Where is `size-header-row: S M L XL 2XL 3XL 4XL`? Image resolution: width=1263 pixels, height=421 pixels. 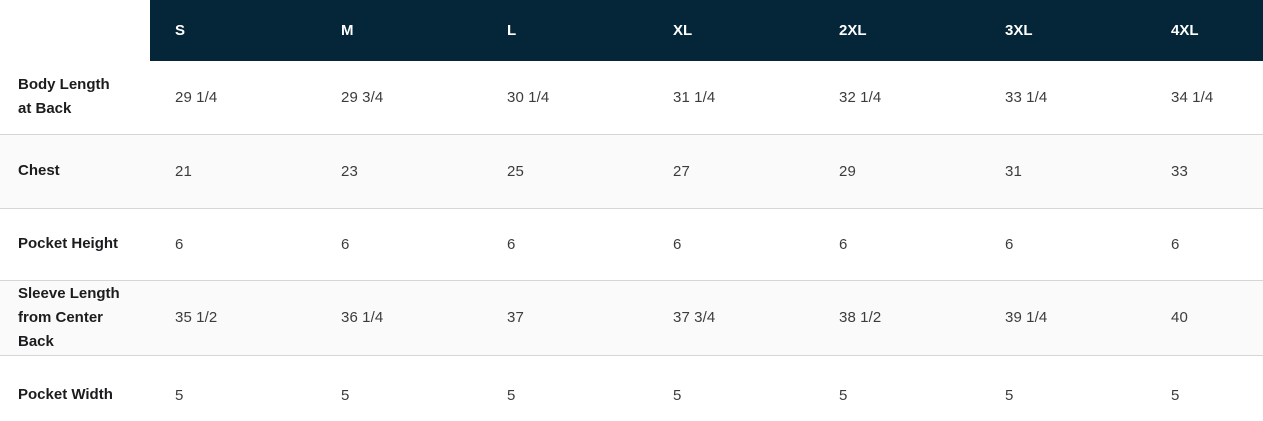 size-header-row: S M L XL 2XL 3XL 4XL is located at coordinates (631, 30).